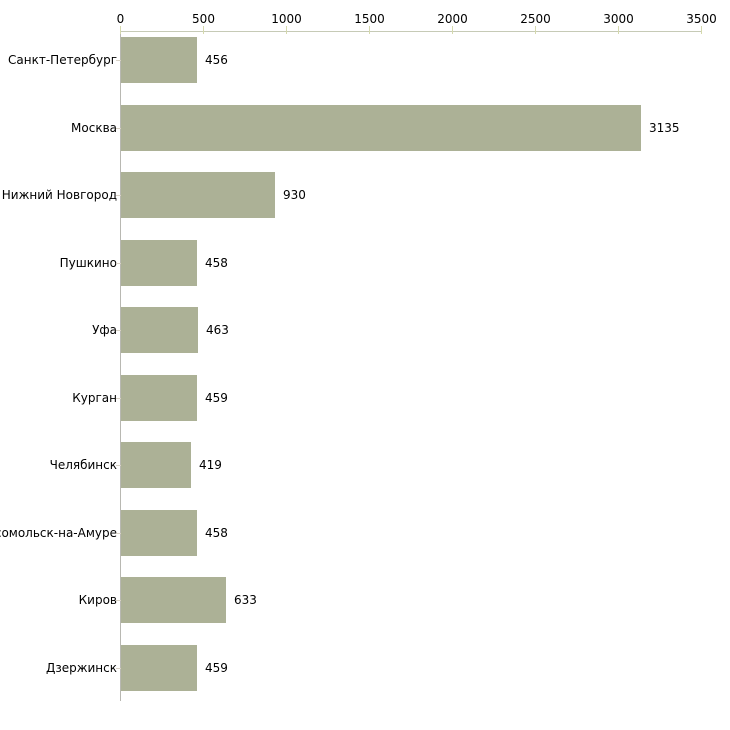 This screenshot has height=730, width=730. I want to click on category-label: Киров, so click(97, 600).